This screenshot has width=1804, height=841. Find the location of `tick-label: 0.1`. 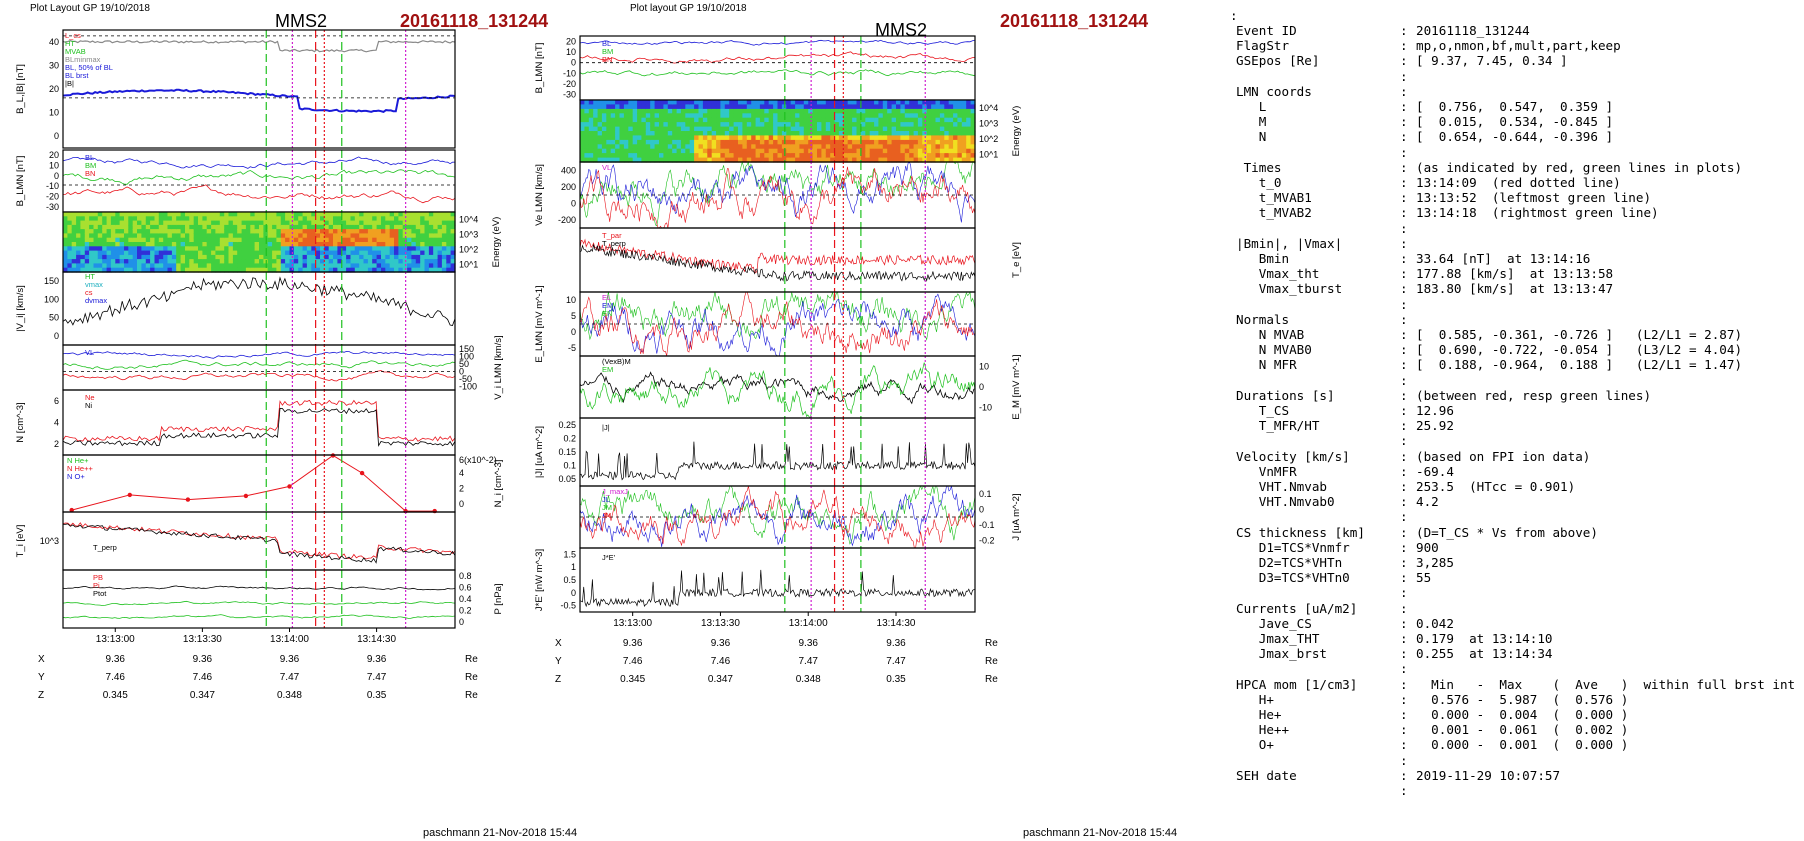

tick-label: 0.1 is located at coordinates (985, 494).